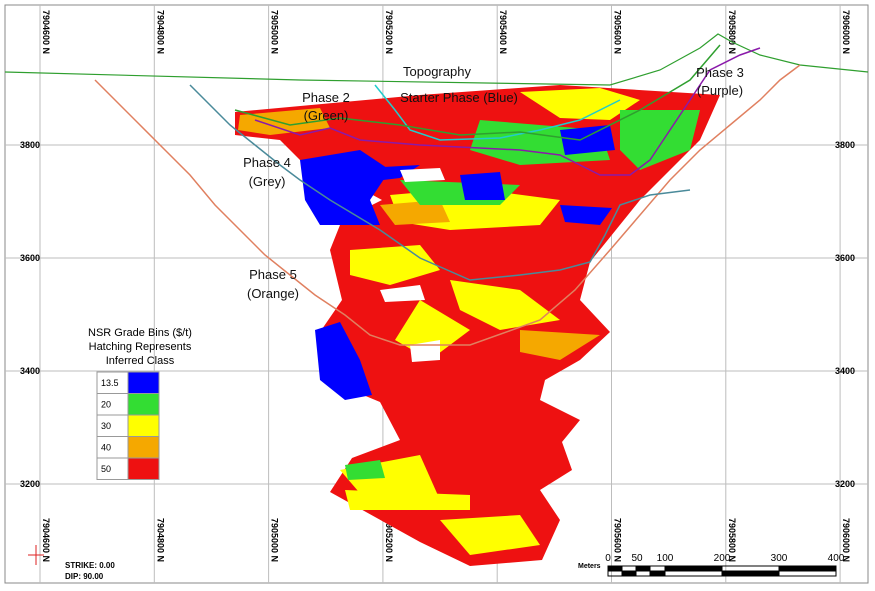 This screenshot has height=591, width=875. Describe the element at coordinates (503, 32) in the screenshot. I see `easting-label: 7905400 N` at that location.